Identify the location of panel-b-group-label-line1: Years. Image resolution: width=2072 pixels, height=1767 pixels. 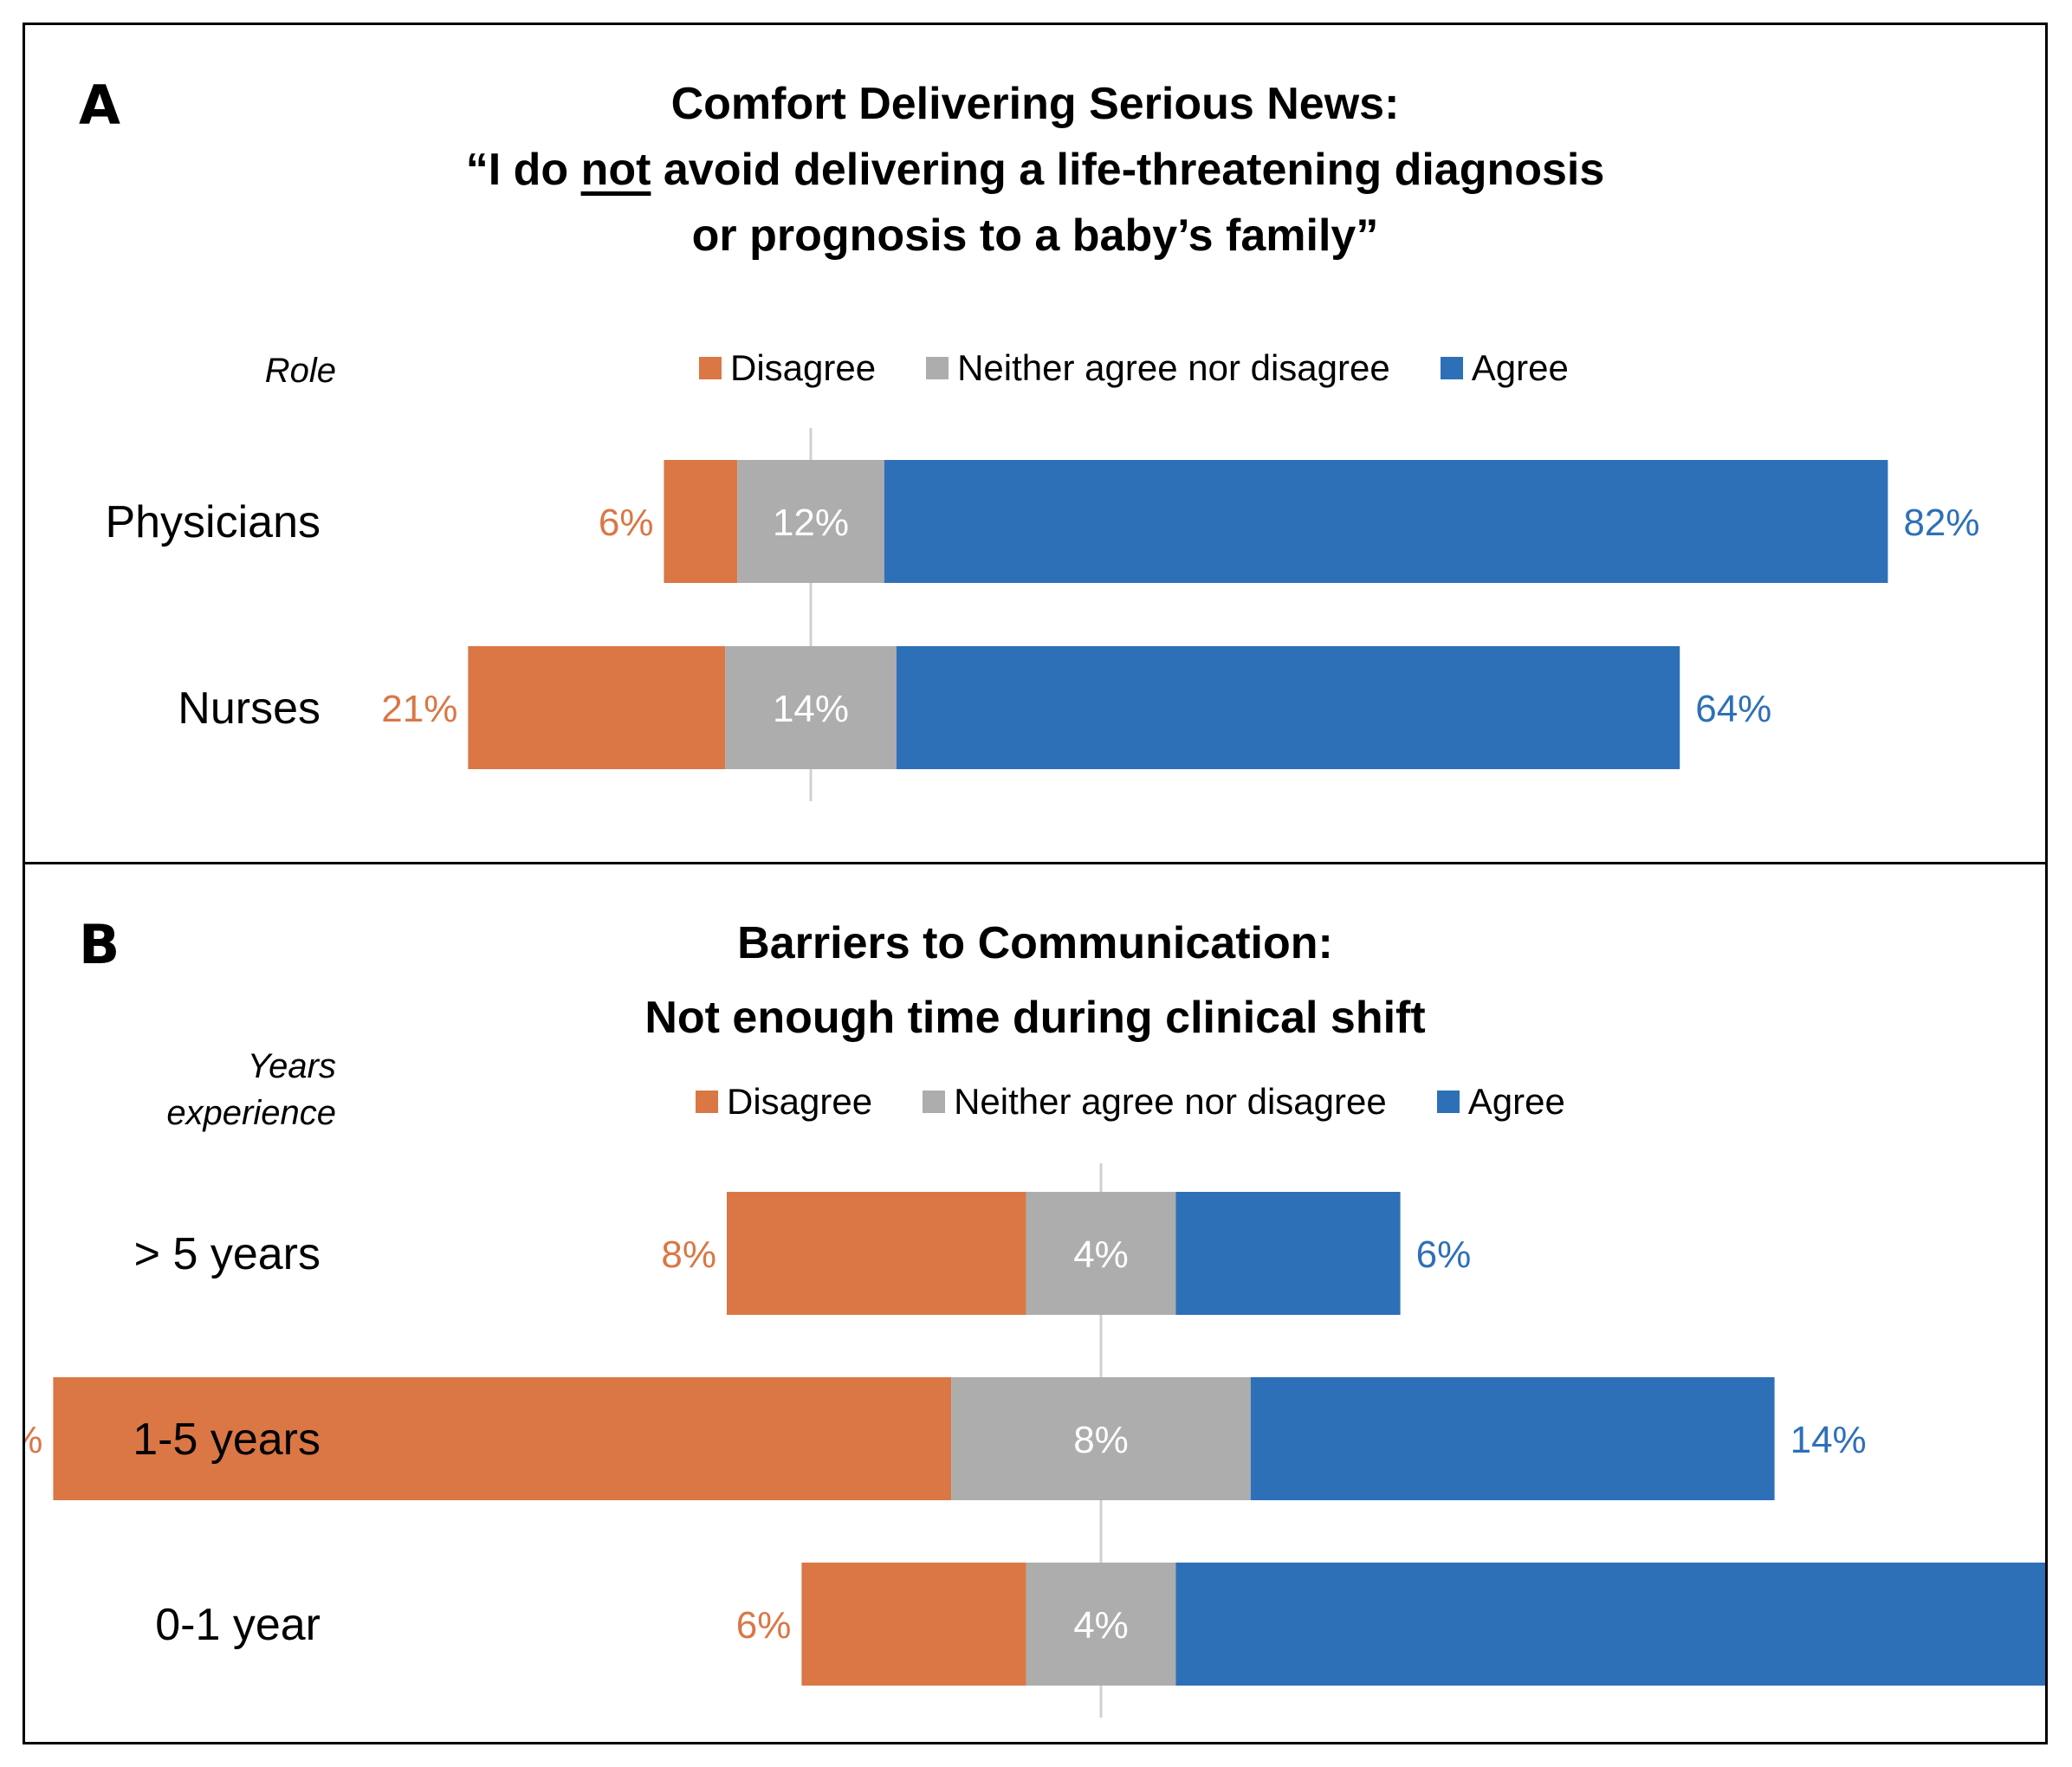
(291, 1066).